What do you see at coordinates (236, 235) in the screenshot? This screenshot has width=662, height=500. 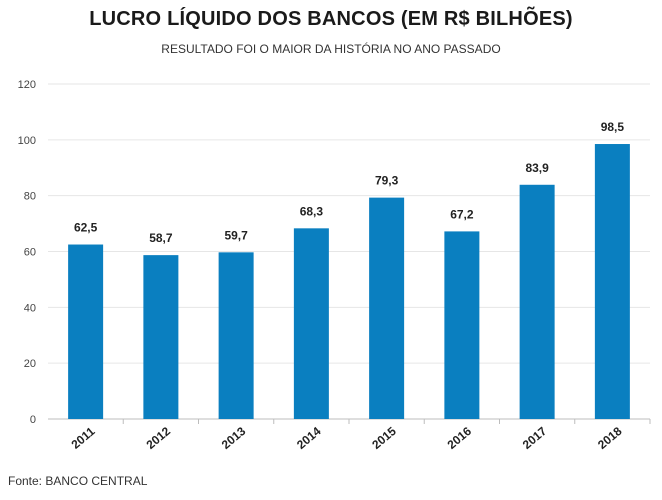 I see `data-label-2013: 59,7` at bounding box center [236, 235].